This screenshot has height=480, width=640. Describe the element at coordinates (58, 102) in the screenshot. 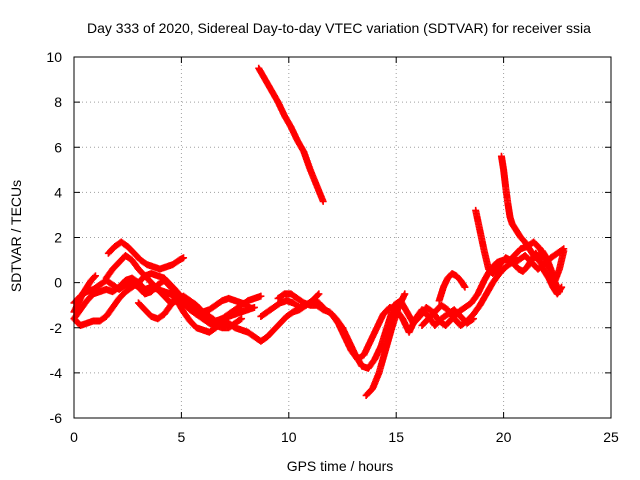

I see `y-tick-label: 8` at that location.